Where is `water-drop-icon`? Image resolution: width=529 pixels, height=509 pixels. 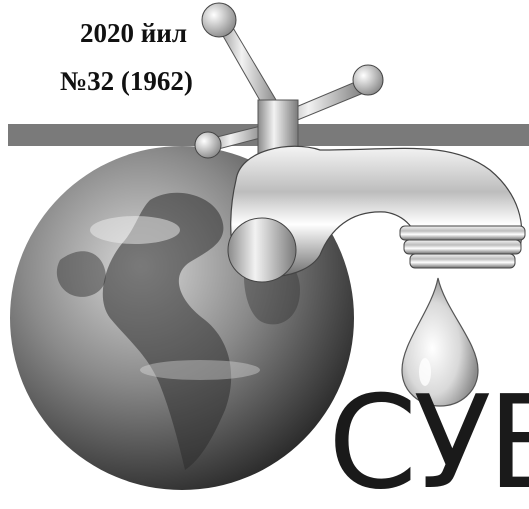
water-drop-icon is located at coordinates (440, 342).